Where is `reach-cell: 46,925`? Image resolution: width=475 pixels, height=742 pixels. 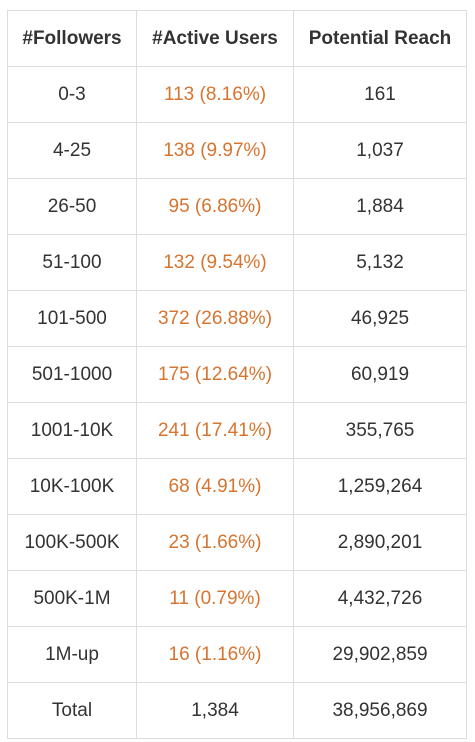
reach-cell: 46,925 is located at coordinates (380, 318).